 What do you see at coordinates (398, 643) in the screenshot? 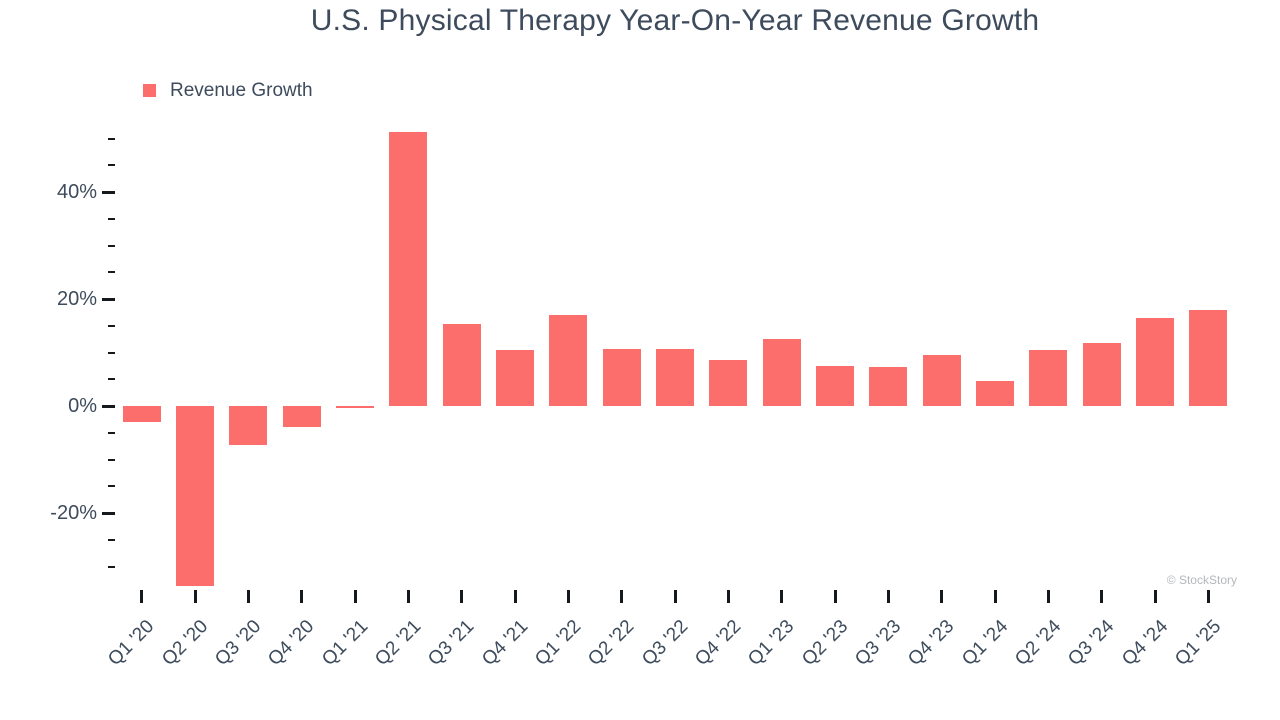
I see `x-axis-label: Q2 '21` at bounding box center [398, 643].